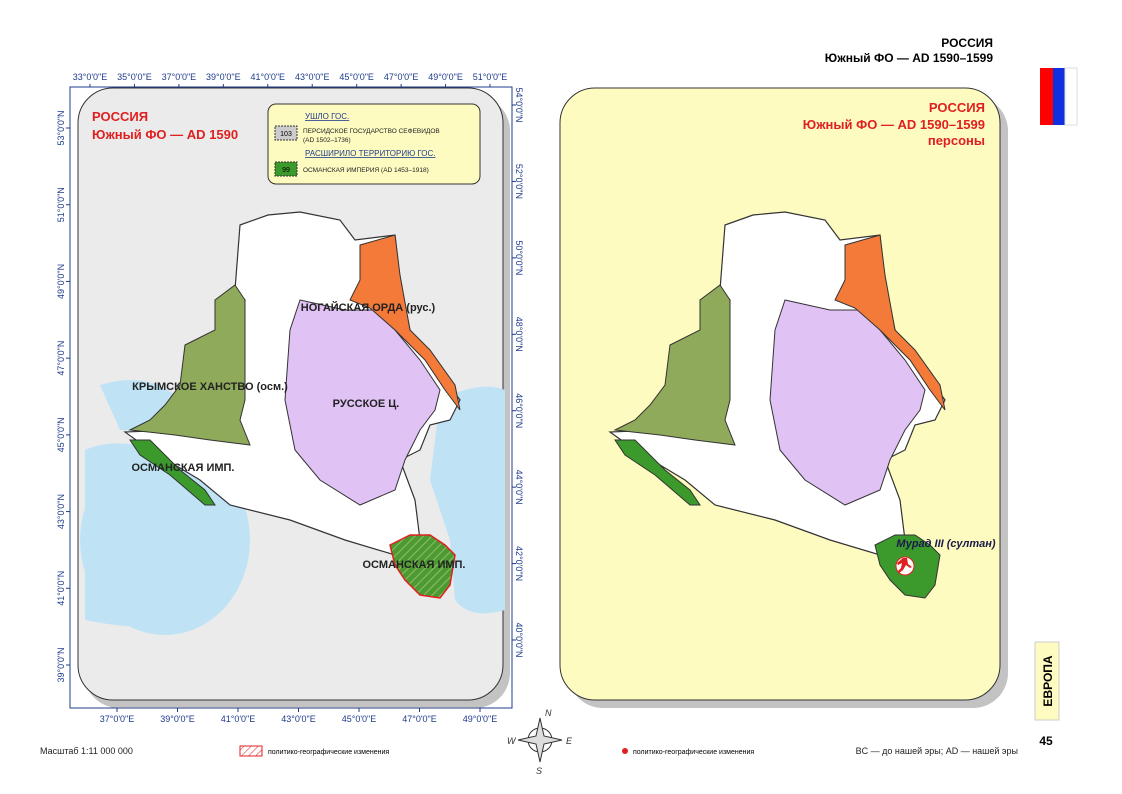 Image resolution: width=1122 pixels, height=794 pixels. I want to click on right-map-subtitle: персоны, so click(956, 140).